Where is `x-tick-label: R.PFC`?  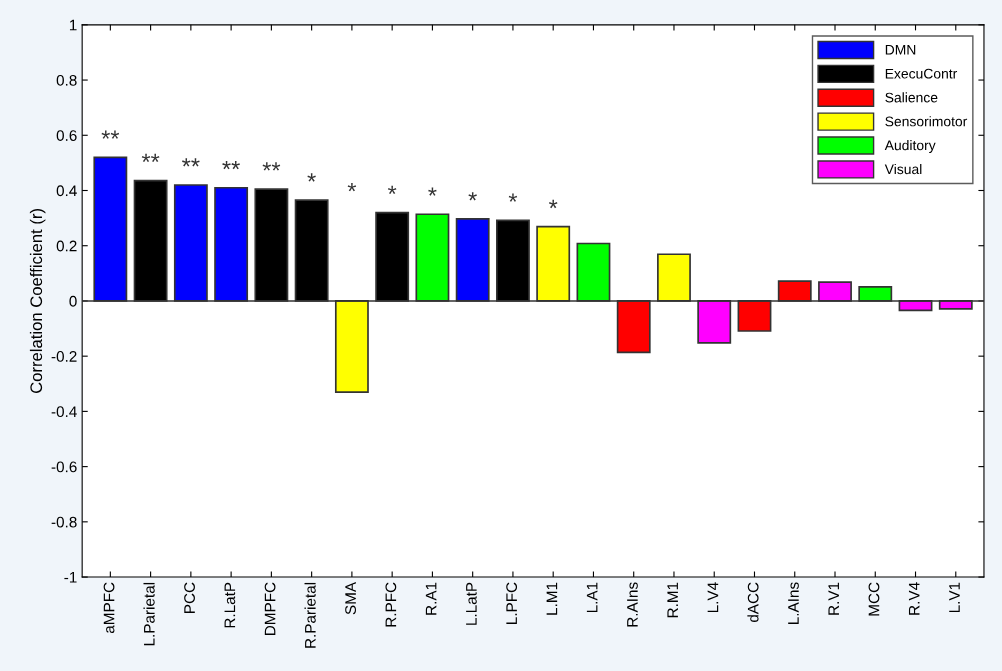
x-tick-label: R.PFC is located at coordinates (391, 604).